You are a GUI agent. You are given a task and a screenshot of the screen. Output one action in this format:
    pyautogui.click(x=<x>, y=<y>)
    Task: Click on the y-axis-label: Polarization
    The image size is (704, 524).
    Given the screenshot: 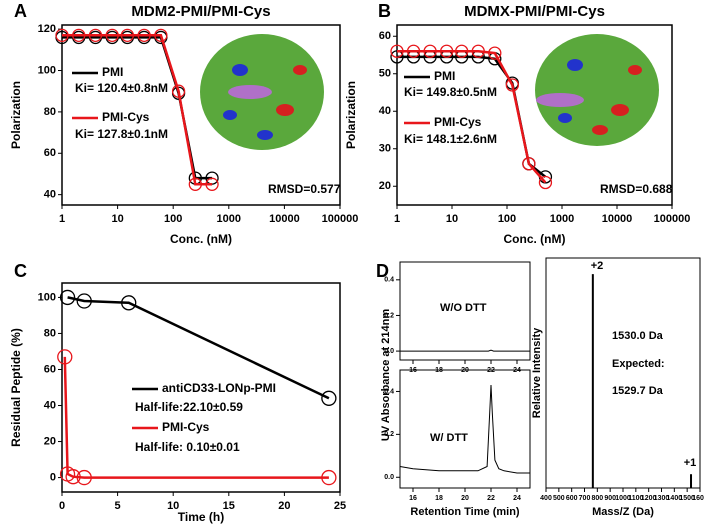 What is the action you would take?
    pyautogui.click(x=351, y=115)
    